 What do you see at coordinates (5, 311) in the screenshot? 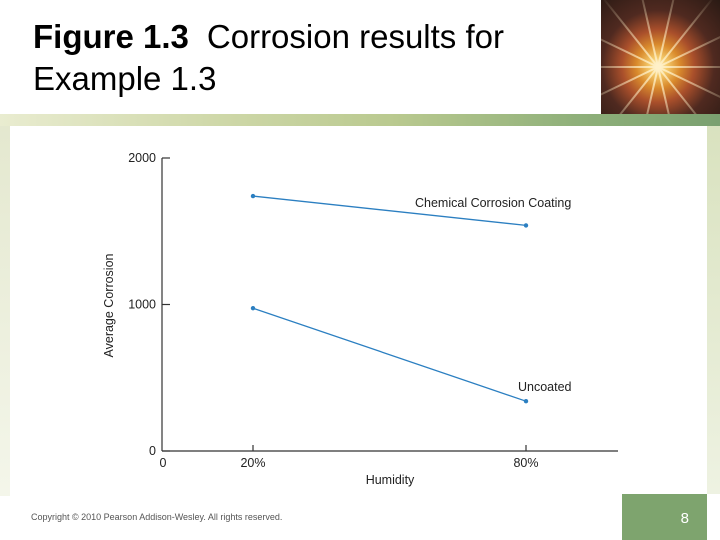
I see `left-border` at bounding box center [5, 311].